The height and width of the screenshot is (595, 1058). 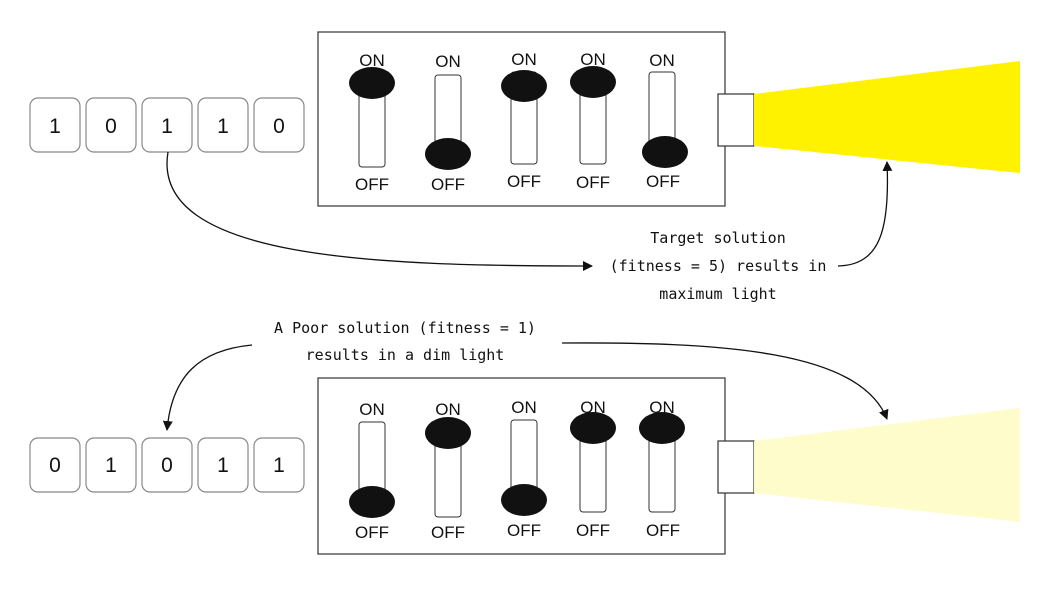 I want to click on poor-bit-string: 0 1 0 1 1, so click(x=167, y=465).